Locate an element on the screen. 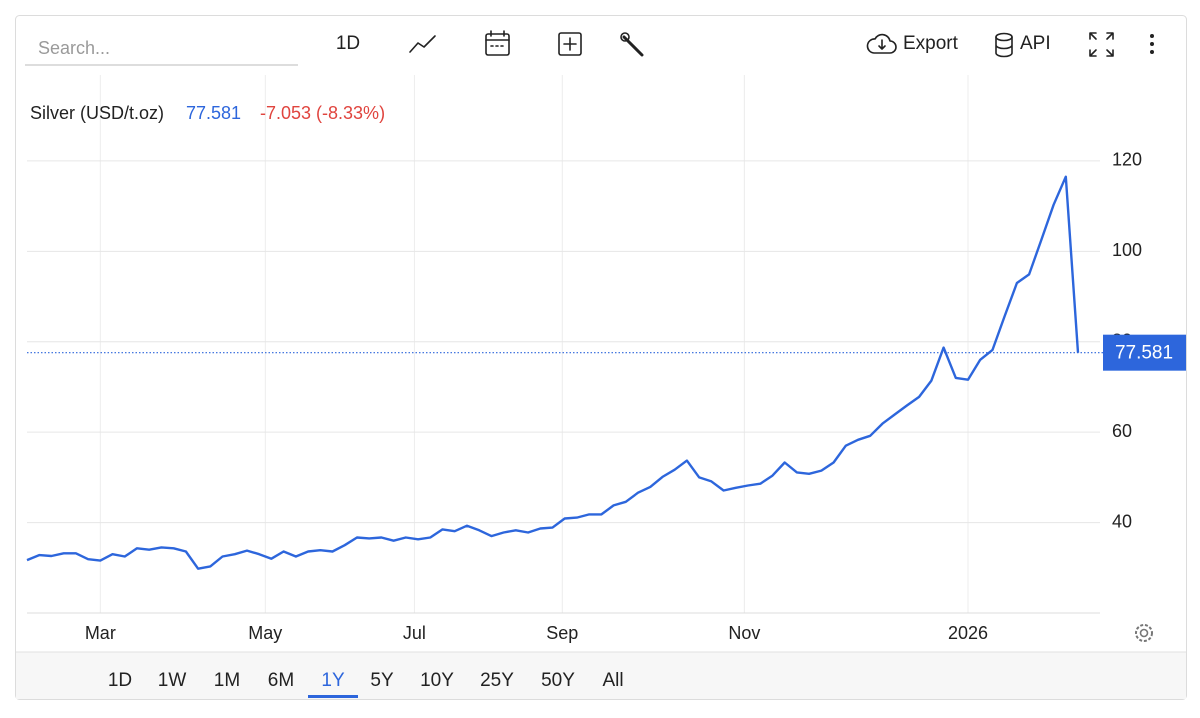 The height and width of the screenshot is (718, 1200). x-tick-label: Mar is located at coordinates (100, 633).